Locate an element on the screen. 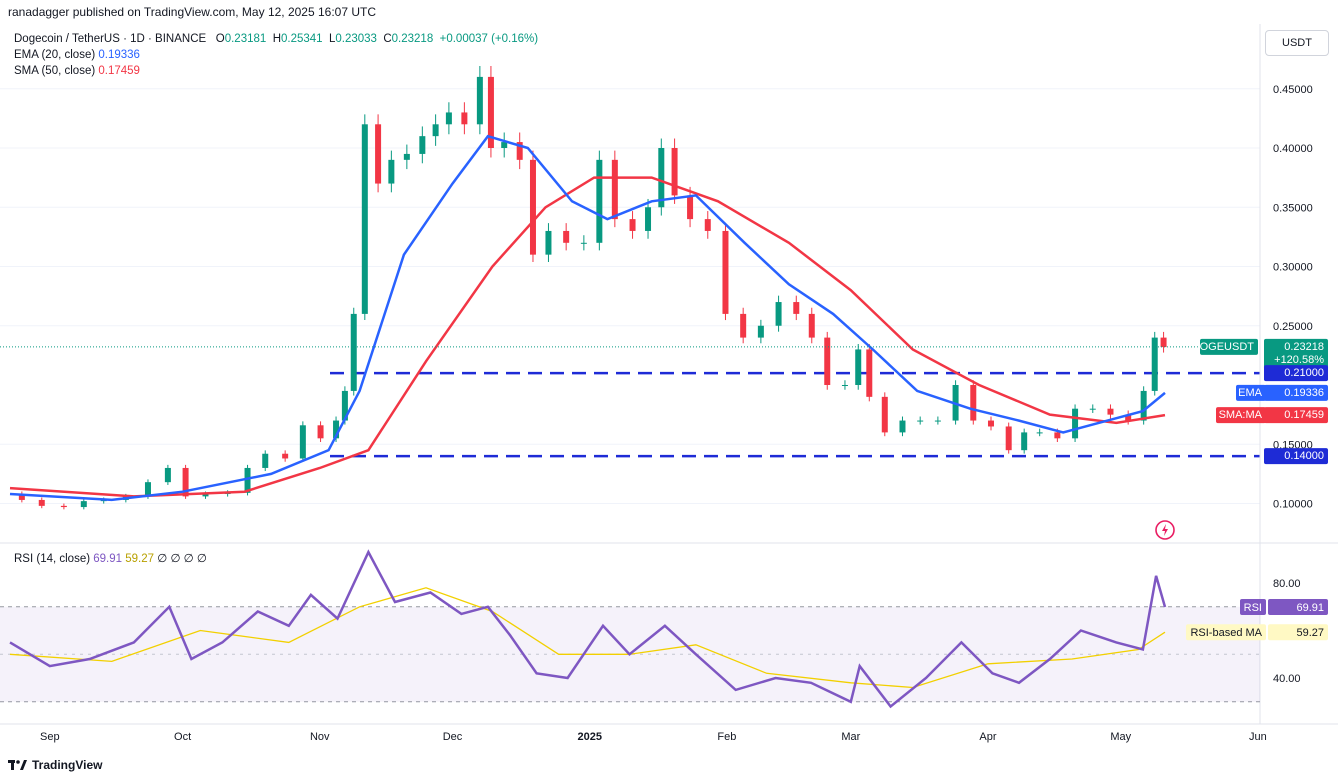 This screenshot has width=1338, height=779. c-value: 0.23218 is located at coordinates (412, 39).